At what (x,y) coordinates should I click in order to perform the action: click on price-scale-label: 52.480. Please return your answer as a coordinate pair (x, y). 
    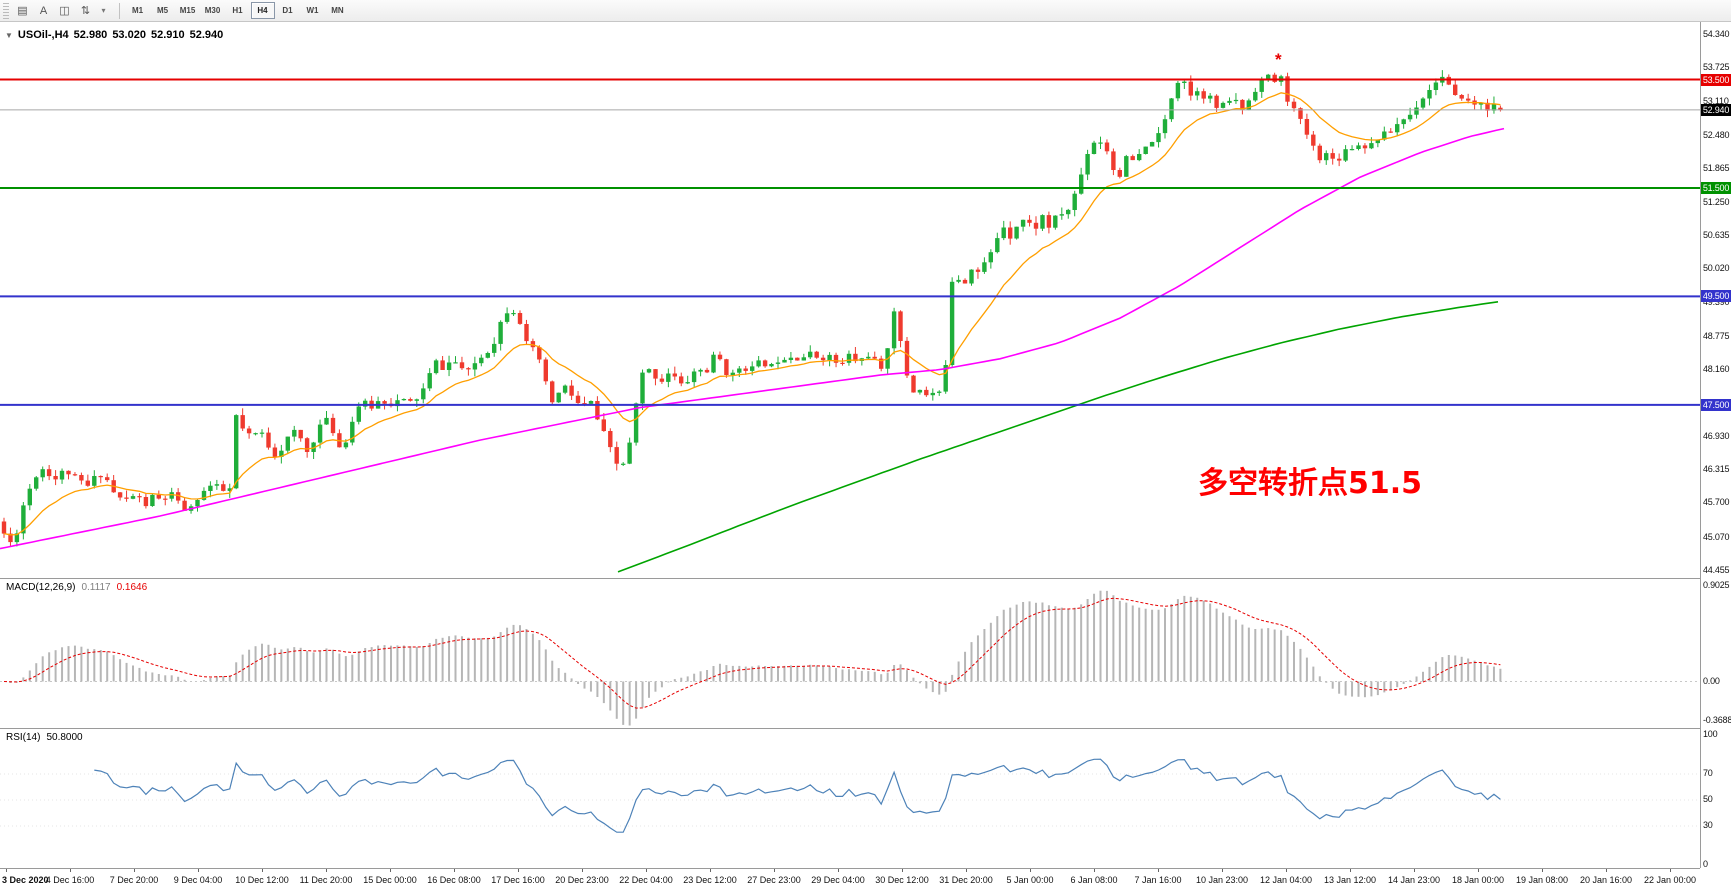
    Looking at the image, I should click on (1716, 135).